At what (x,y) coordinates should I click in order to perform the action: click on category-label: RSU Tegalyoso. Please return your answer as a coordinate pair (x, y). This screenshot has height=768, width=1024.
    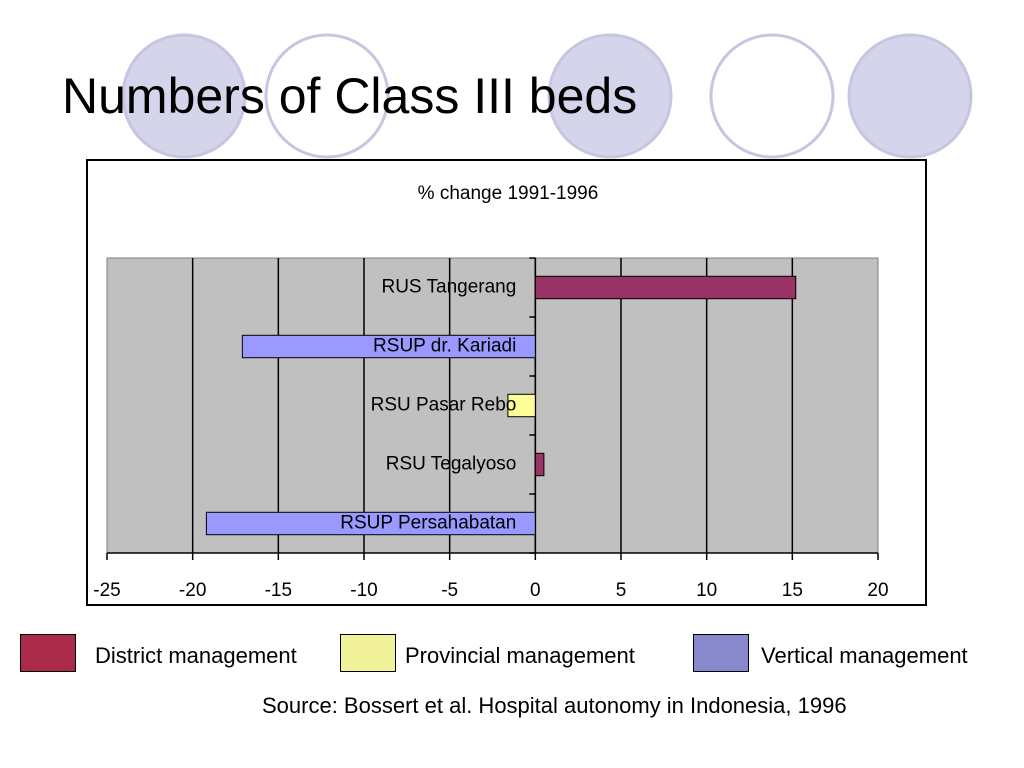
    Looking at the image, I should click on (451, 464).